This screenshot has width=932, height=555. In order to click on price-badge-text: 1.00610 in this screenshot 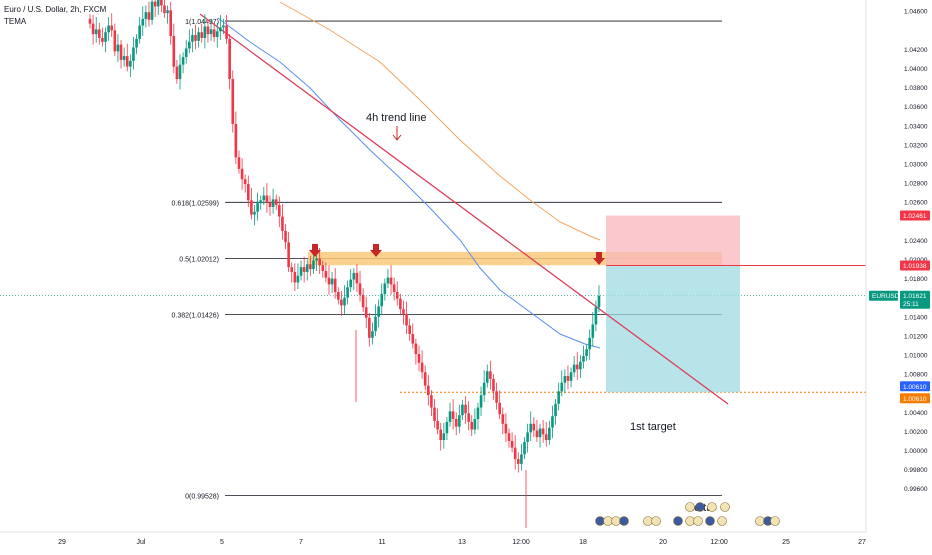, I will do `click(915, 387)`.